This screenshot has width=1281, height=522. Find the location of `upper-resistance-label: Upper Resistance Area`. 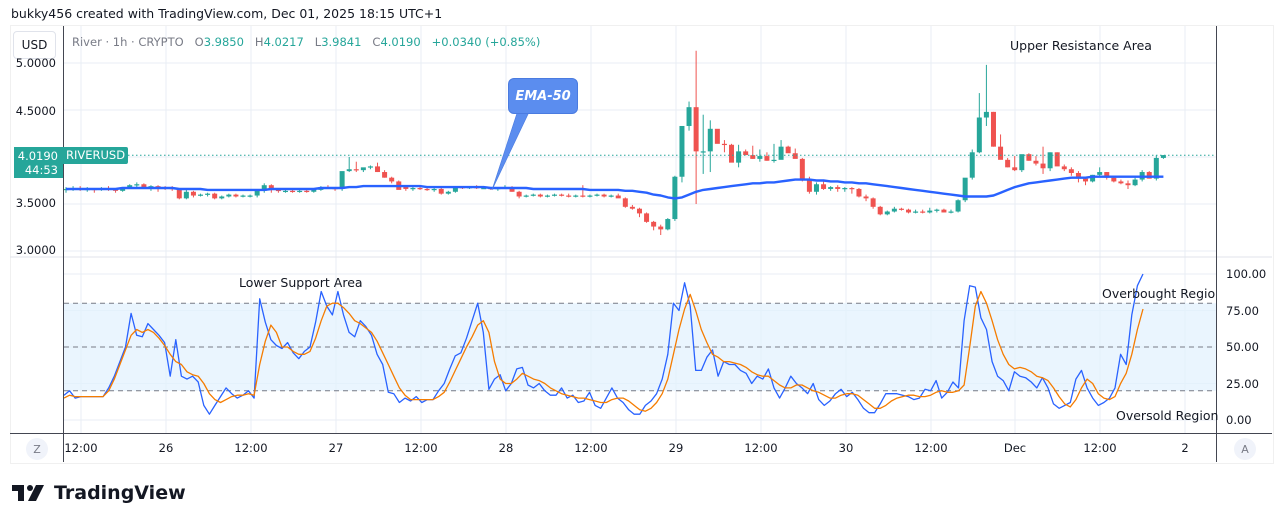

upper-resistance-label: Upper Resistance Area is located at coordinates (1081, 45).